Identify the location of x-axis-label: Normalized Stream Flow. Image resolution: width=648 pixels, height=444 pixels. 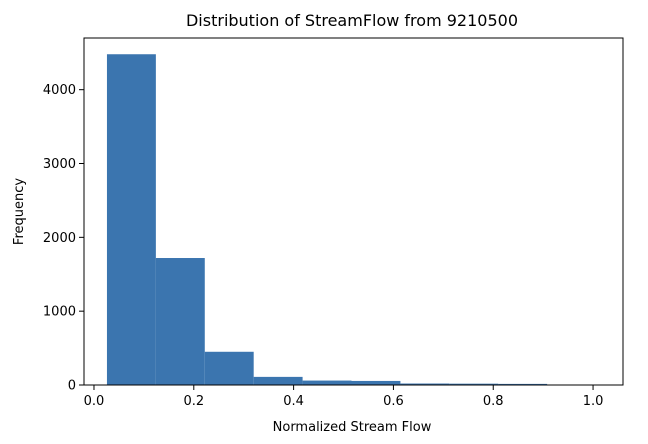
(352, 427).